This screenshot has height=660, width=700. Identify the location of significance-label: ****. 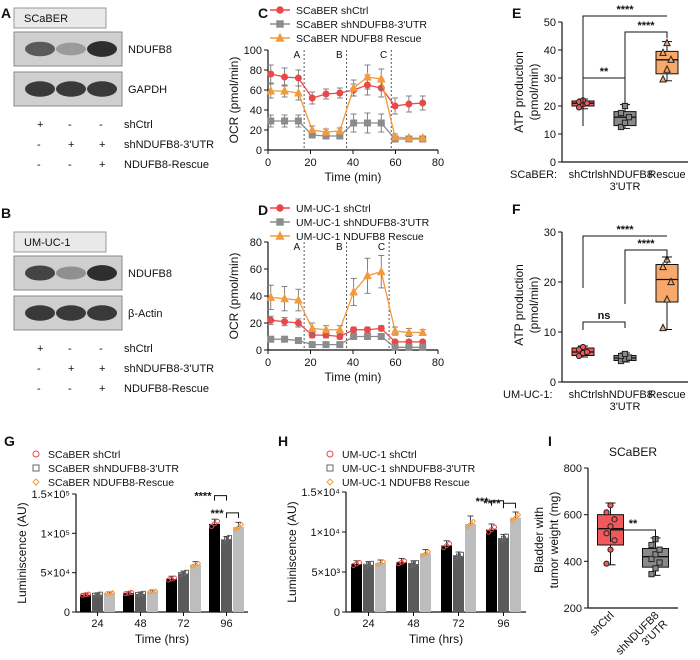
(625, 10).